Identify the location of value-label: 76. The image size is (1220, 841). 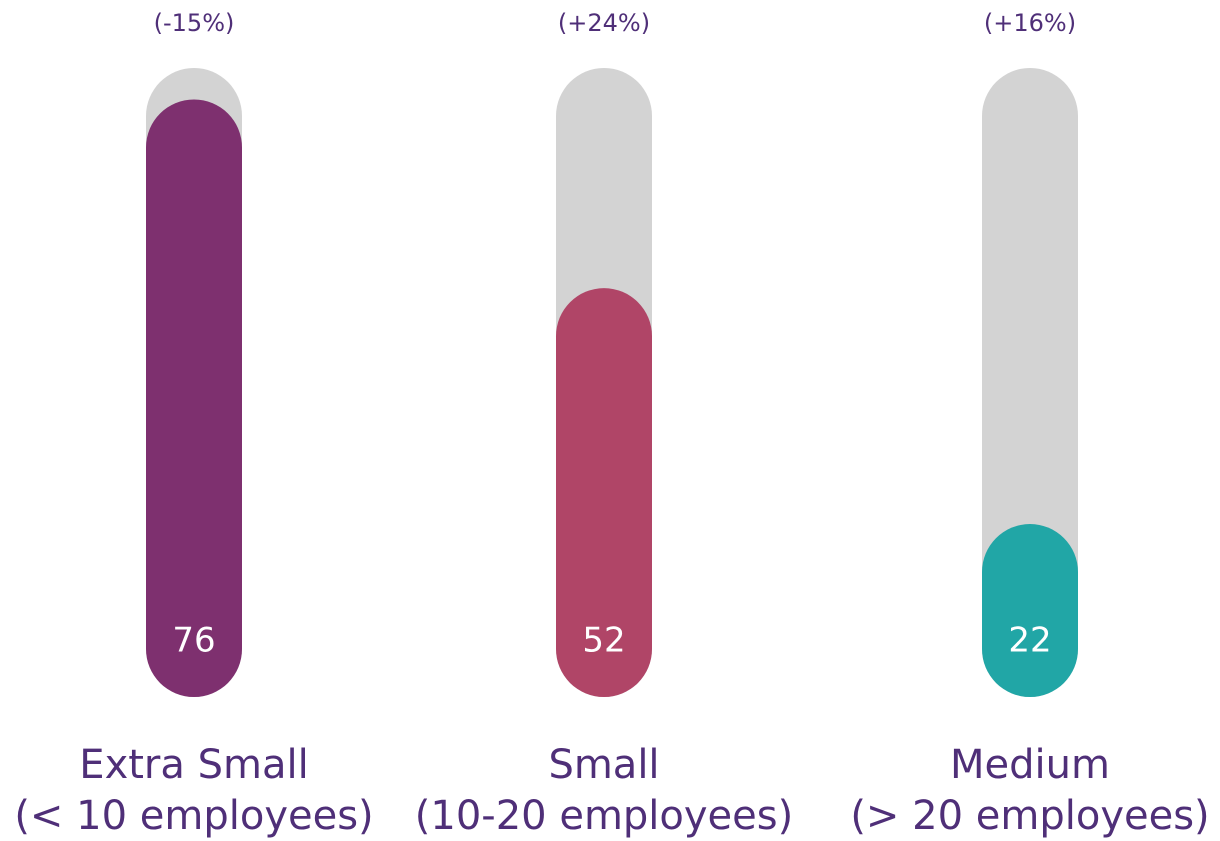
(193, 641).